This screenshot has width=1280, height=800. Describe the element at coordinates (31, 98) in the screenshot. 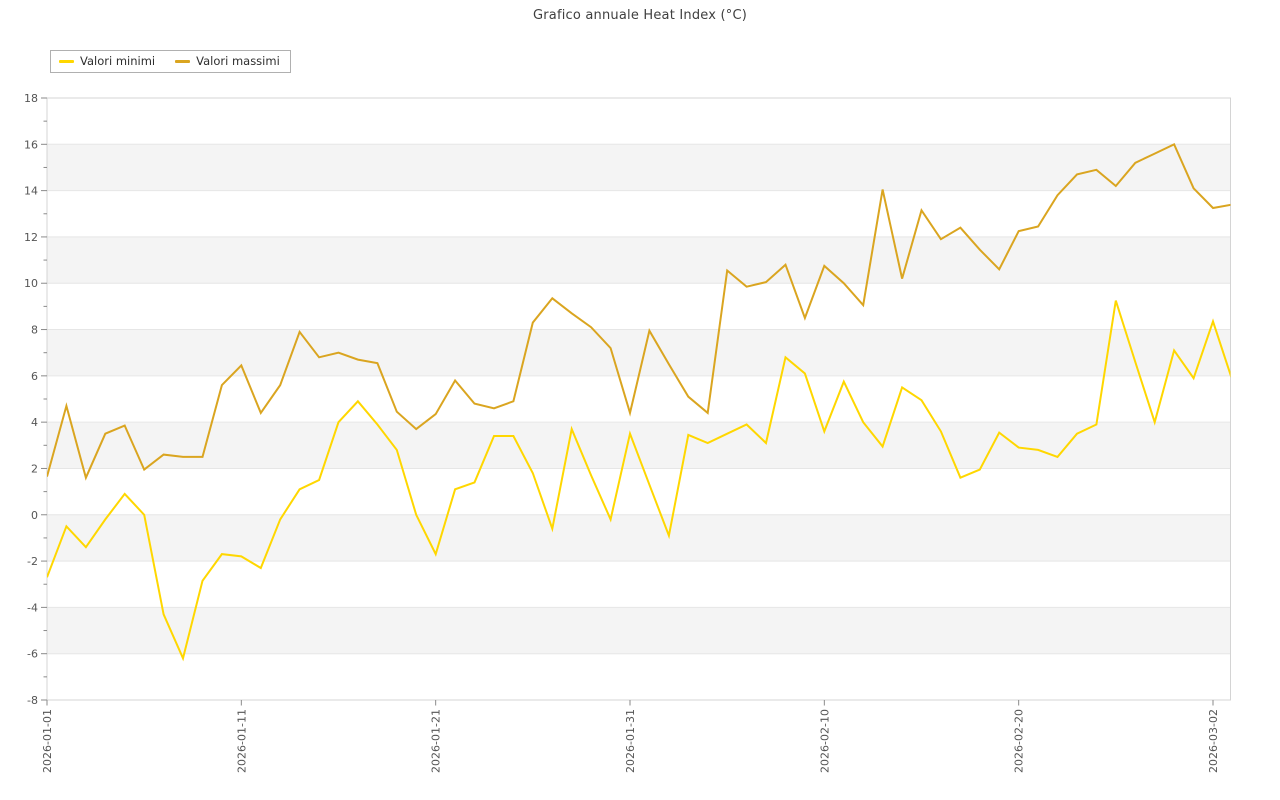

I see `y-tick-label: 18` at that location.